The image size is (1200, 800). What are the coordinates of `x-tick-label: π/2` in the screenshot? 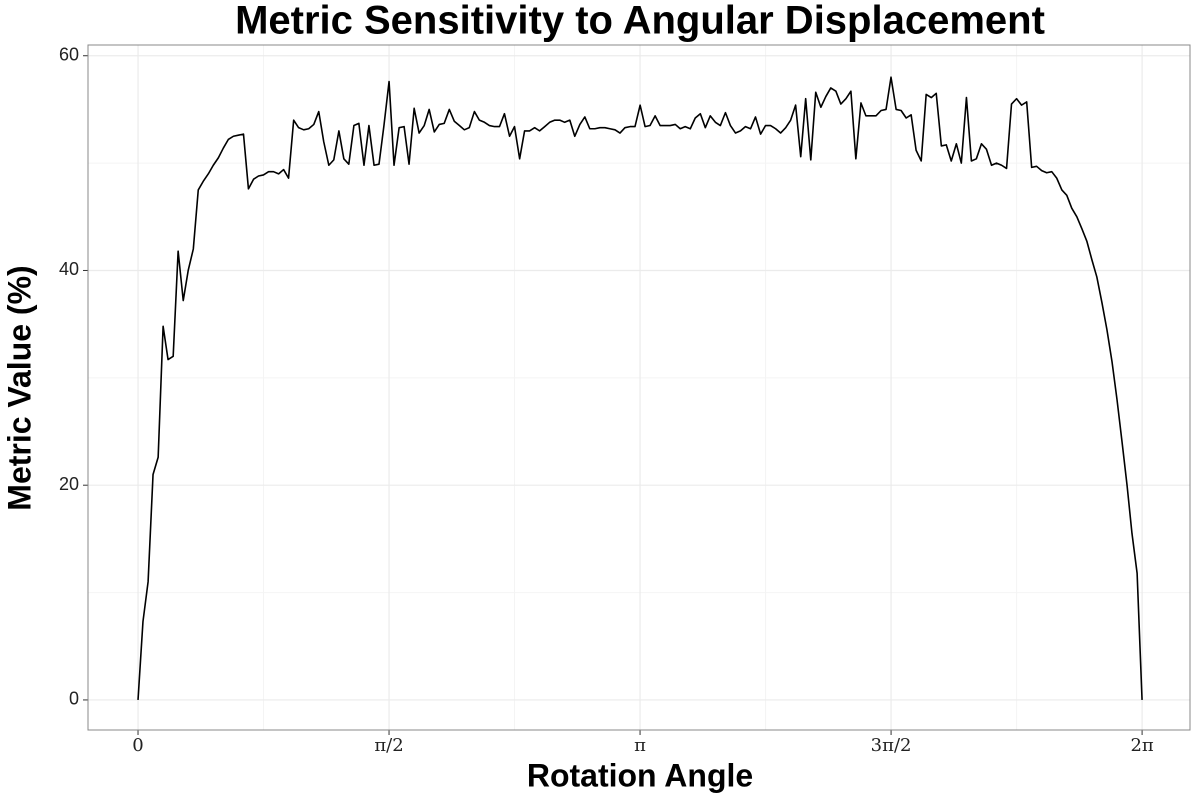 It's located at (388, 745).